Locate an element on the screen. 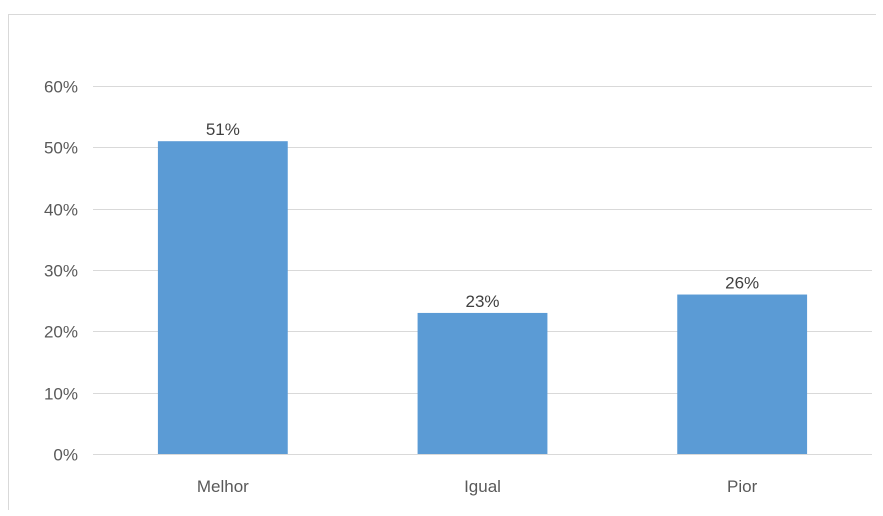 This screenshot has width=883, height=516. y-tick-label: 20% is located at coordinates (61, 332).